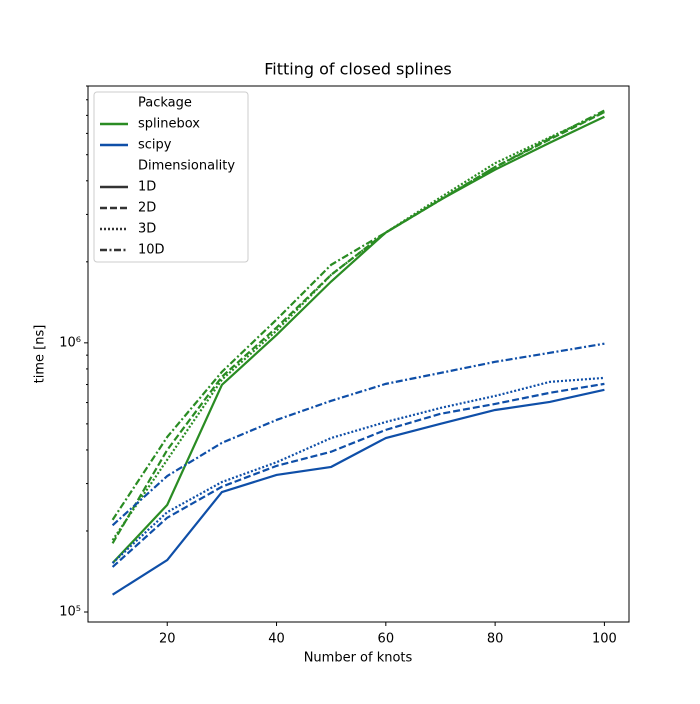 This screenshot has height=704, width=700. I want to click on y-tick-label: 10⁶, so click(70, 342).